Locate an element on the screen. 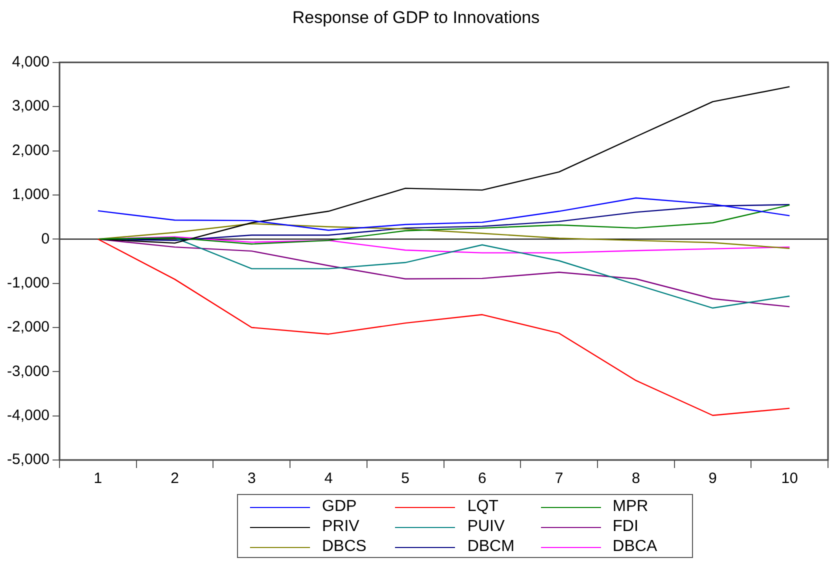 The height and width of the screenshot is (564, 832). x-tick-label: 8 is located at coordinates (636, 479).